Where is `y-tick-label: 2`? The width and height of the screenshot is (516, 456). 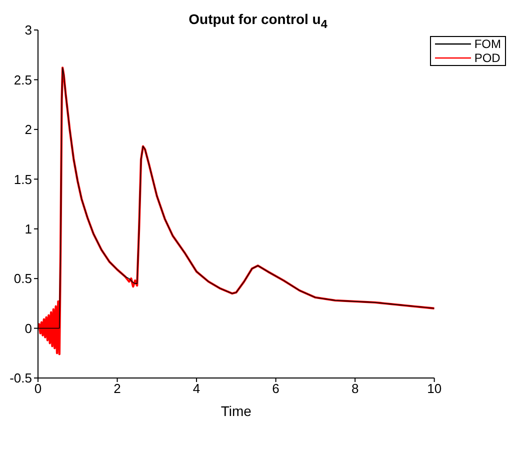
y-tick-label: 2 is located at coordinates (28, 130).